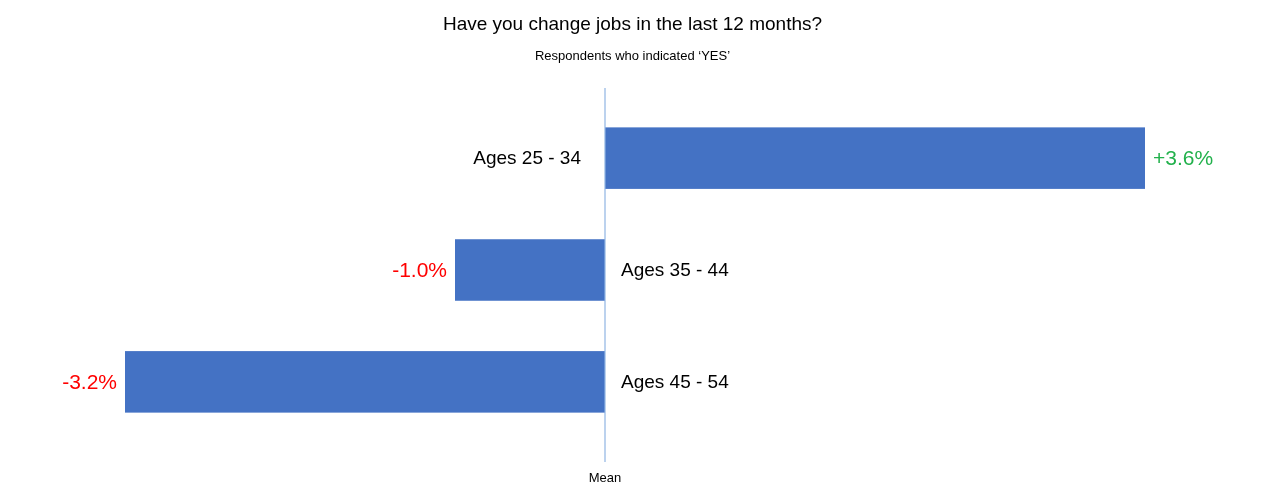 This screenshot has height=487, width=1265. What do you see at coordinates (89, 381) in the screenshot?
I see `data-label: -3.2%` at bounding box center [89, 381].